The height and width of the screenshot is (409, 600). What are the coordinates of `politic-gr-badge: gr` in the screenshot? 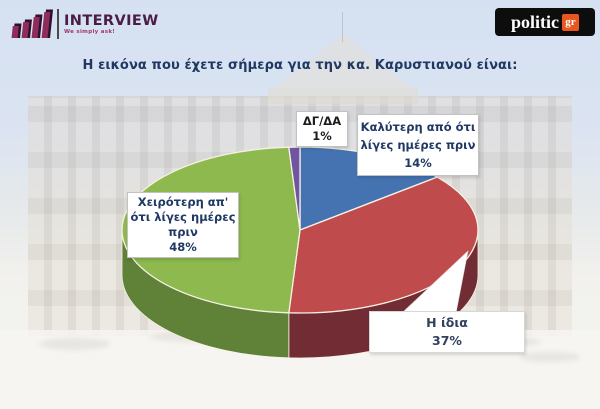 It's located at (570, 22).